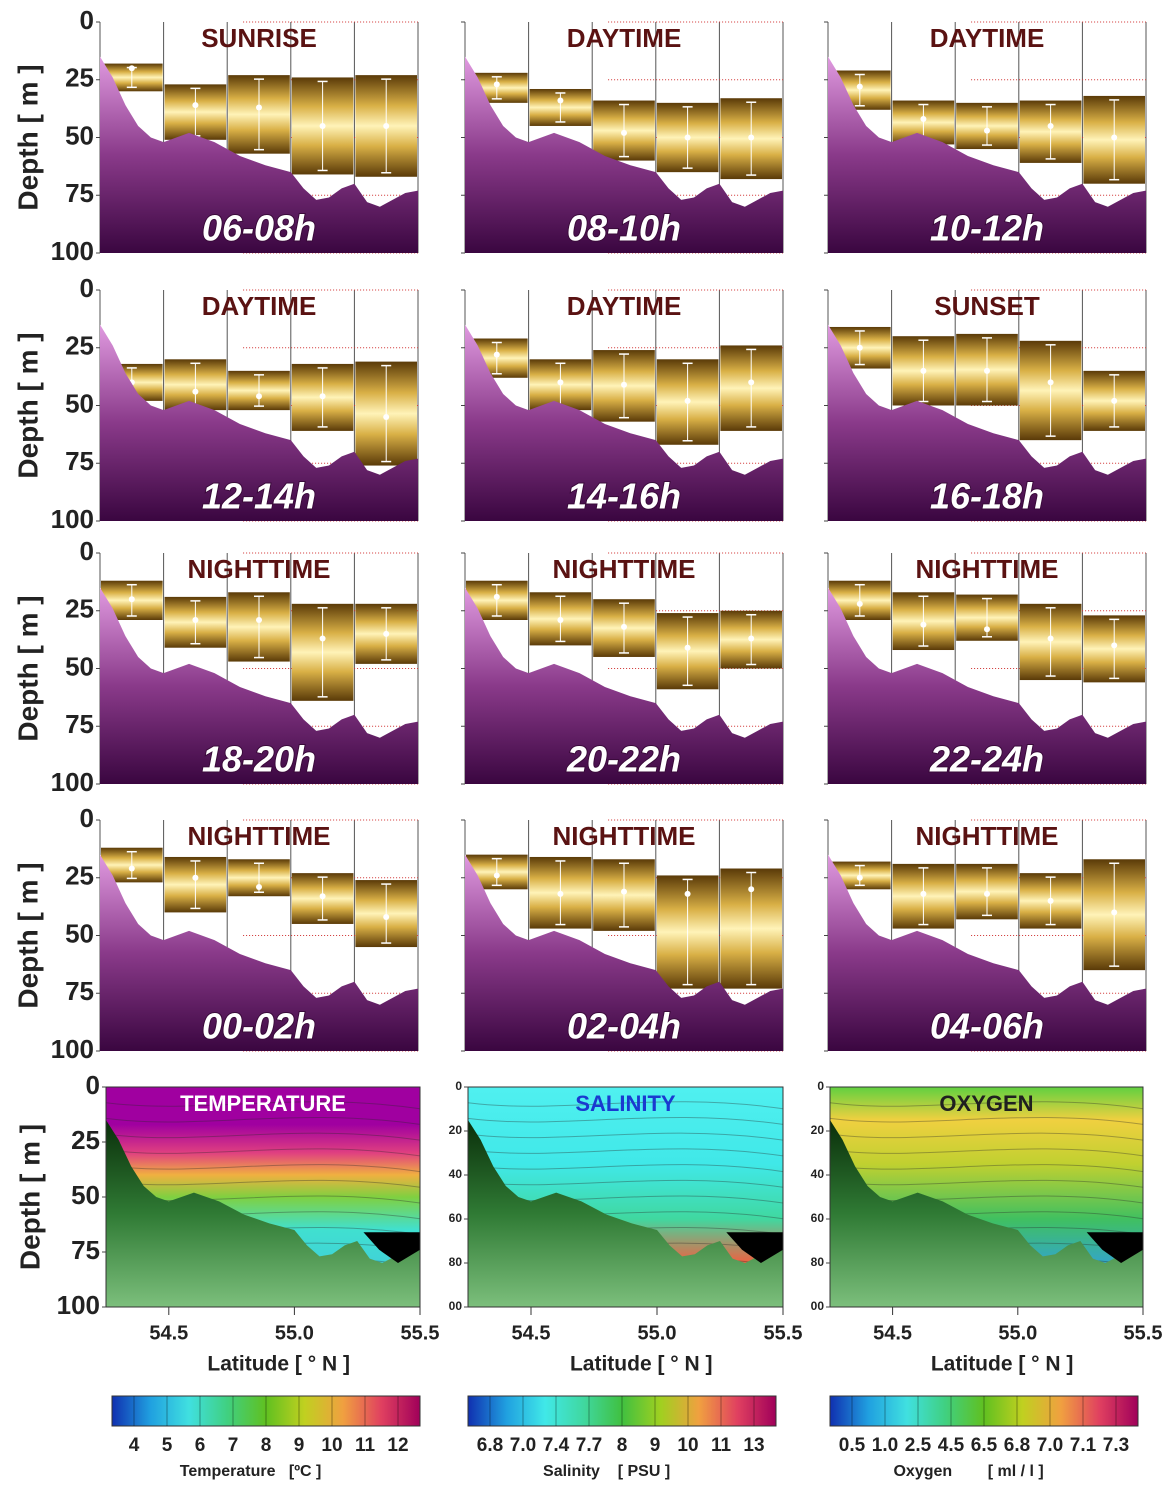 The width and height of the screenshot is (1163, 1486). What do you see at coordinates (687, 1445) in the screenshot?
I see `colorbar-label: 10` at bounding box center [687, 1445].